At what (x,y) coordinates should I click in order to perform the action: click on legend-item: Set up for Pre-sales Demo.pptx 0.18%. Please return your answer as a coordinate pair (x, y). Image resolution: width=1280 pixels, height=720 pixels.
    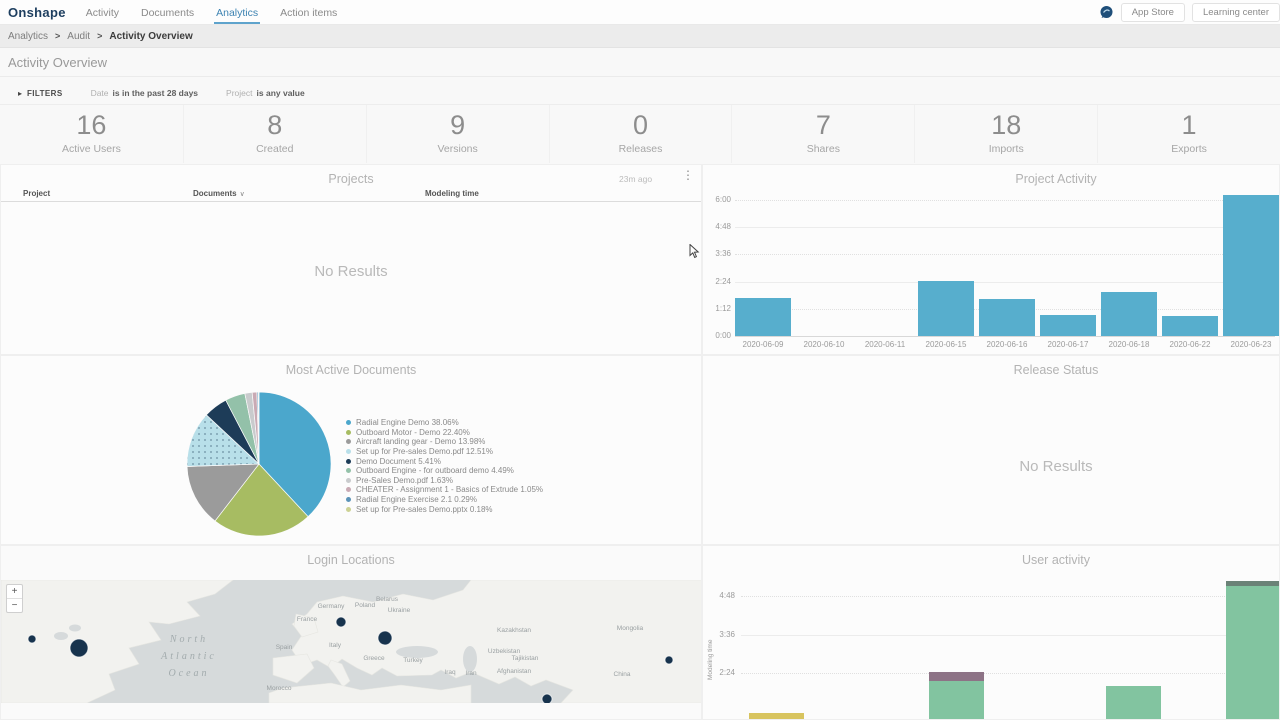
    Looking at the image, I should click on (444, 509).